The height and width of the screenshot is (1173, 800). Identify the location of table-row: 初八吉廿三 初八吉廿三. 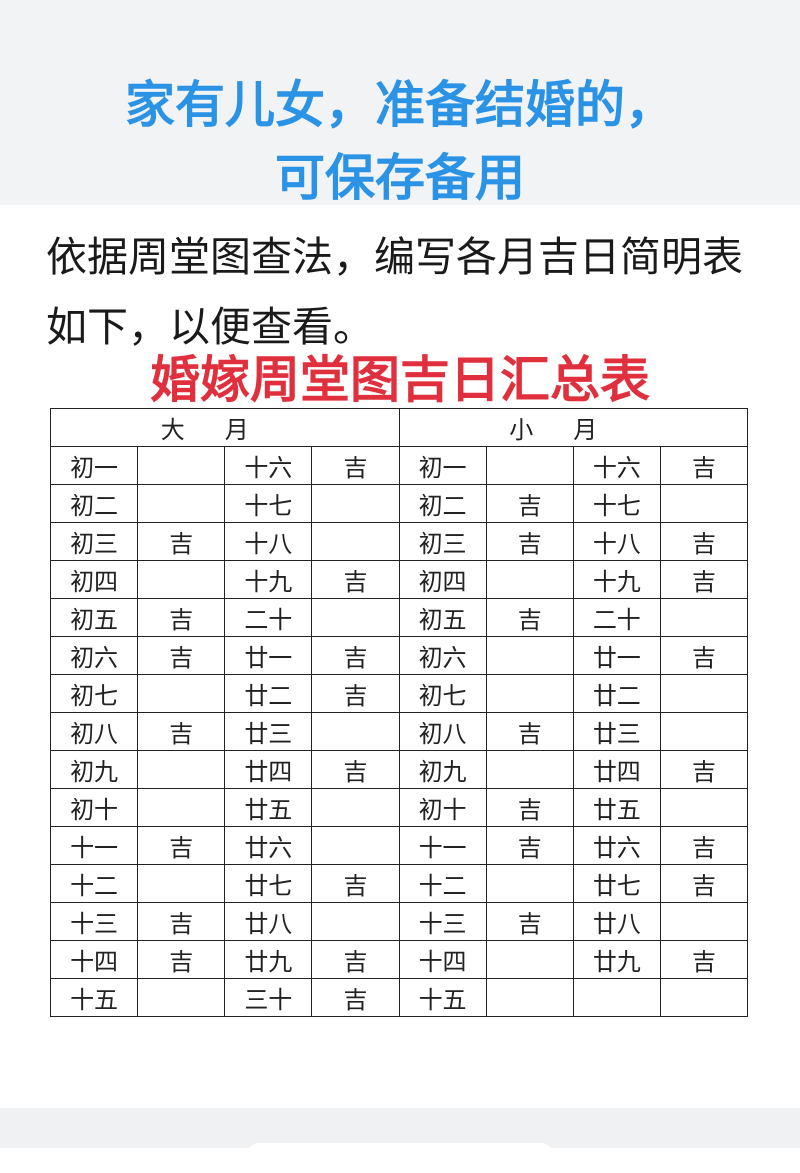
(399, 731).